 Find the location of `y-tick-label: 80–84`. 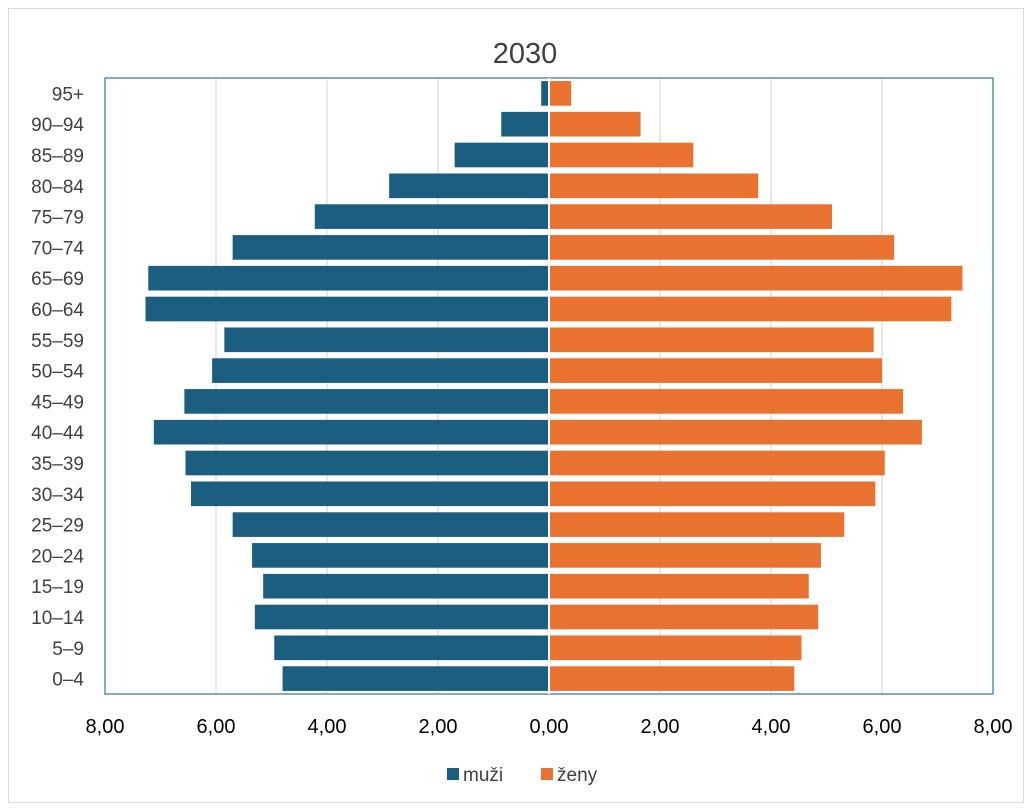

y-tick-label: 80–84 is located at coordinates (57, 187).